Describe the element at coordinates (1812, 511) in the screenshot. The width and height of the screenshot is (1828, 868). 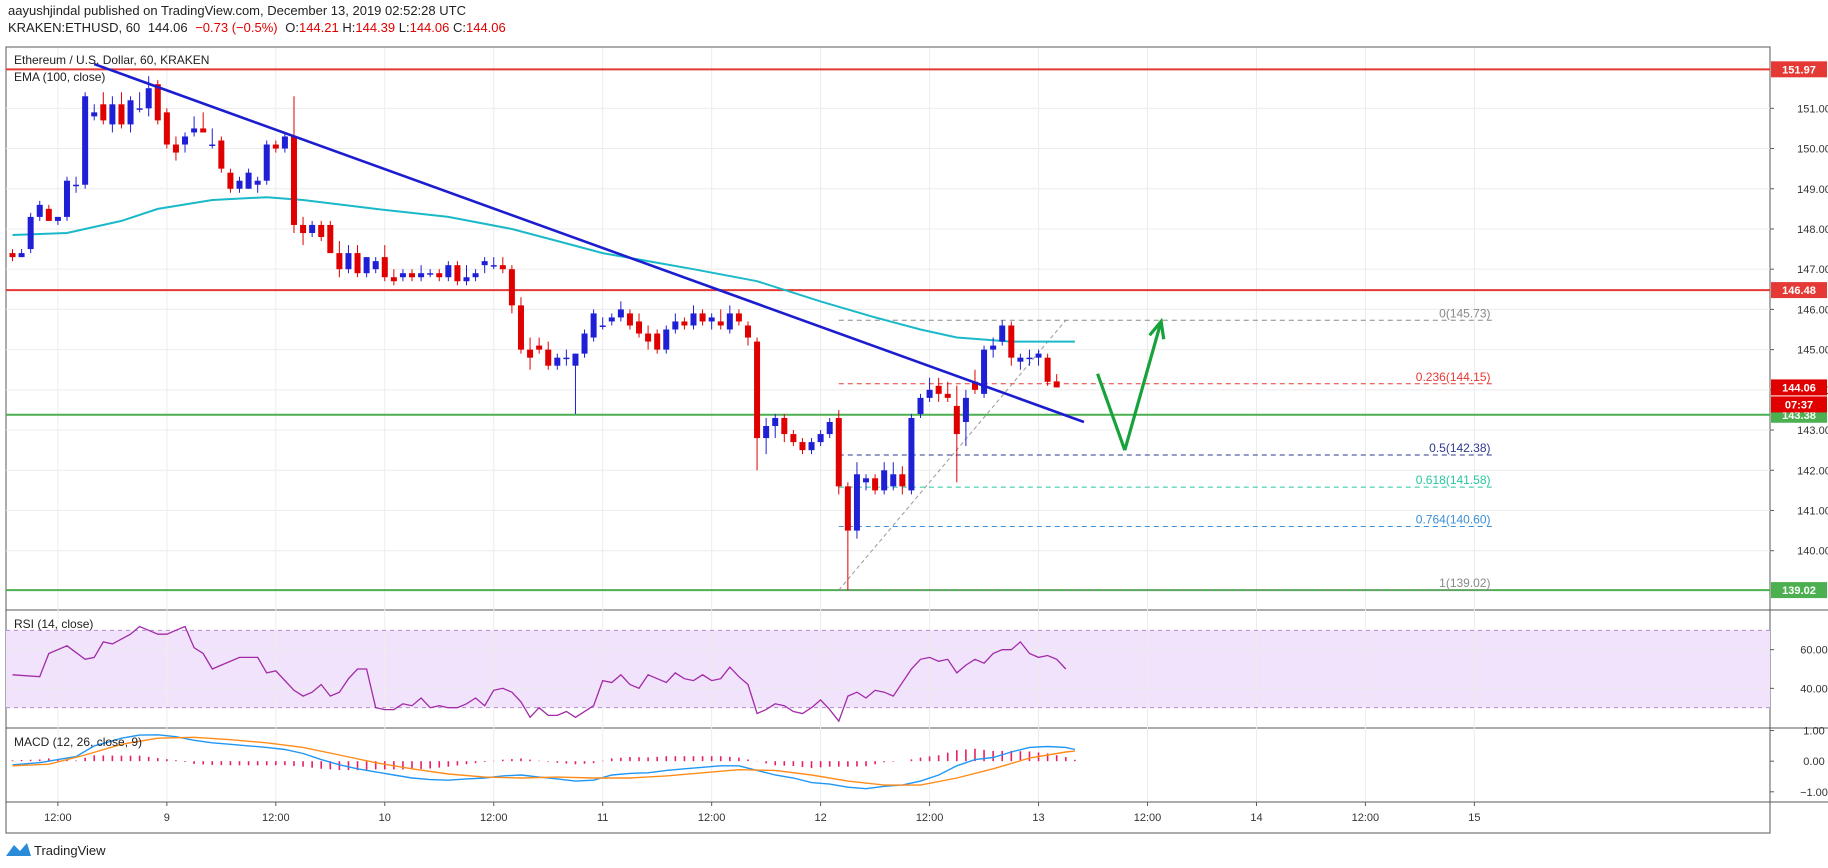
I see `price-tick-label: 141.00` at that location.